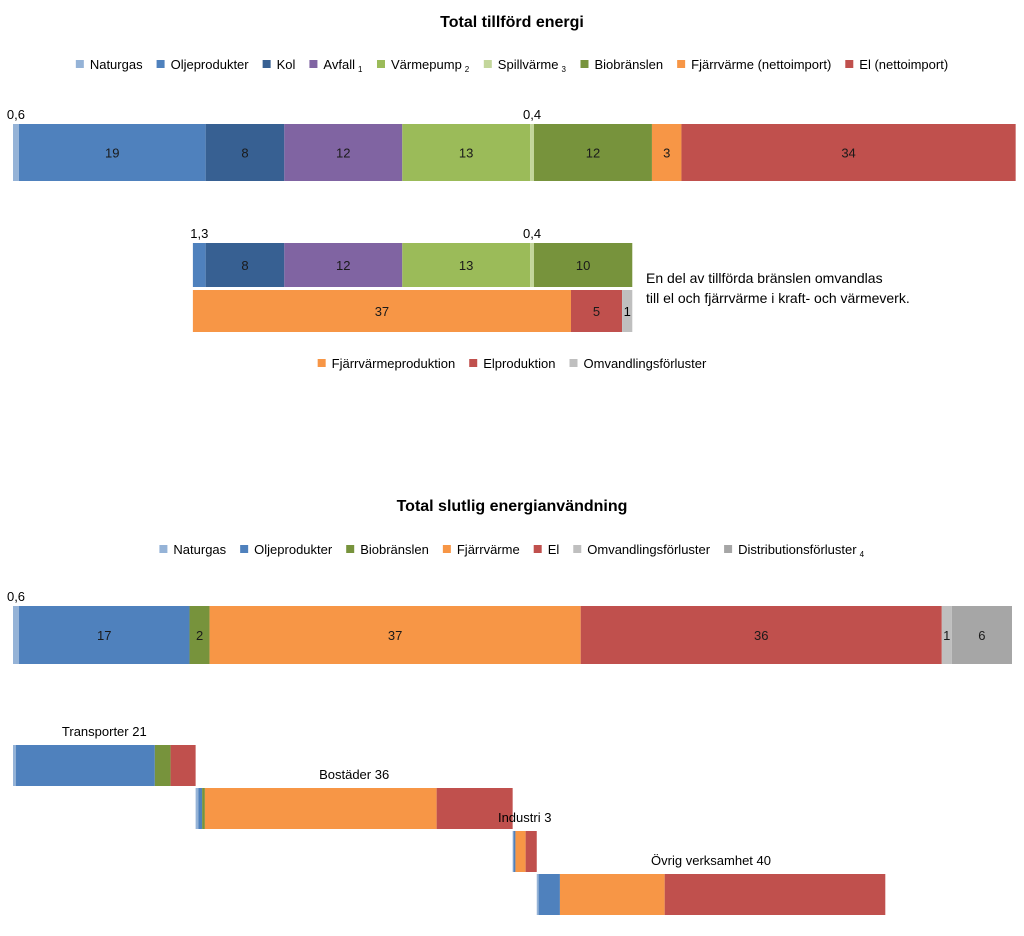 This screenshot has width=1024, height=936. I want to click on chart2-input-bar-kol, so click(245, 265).